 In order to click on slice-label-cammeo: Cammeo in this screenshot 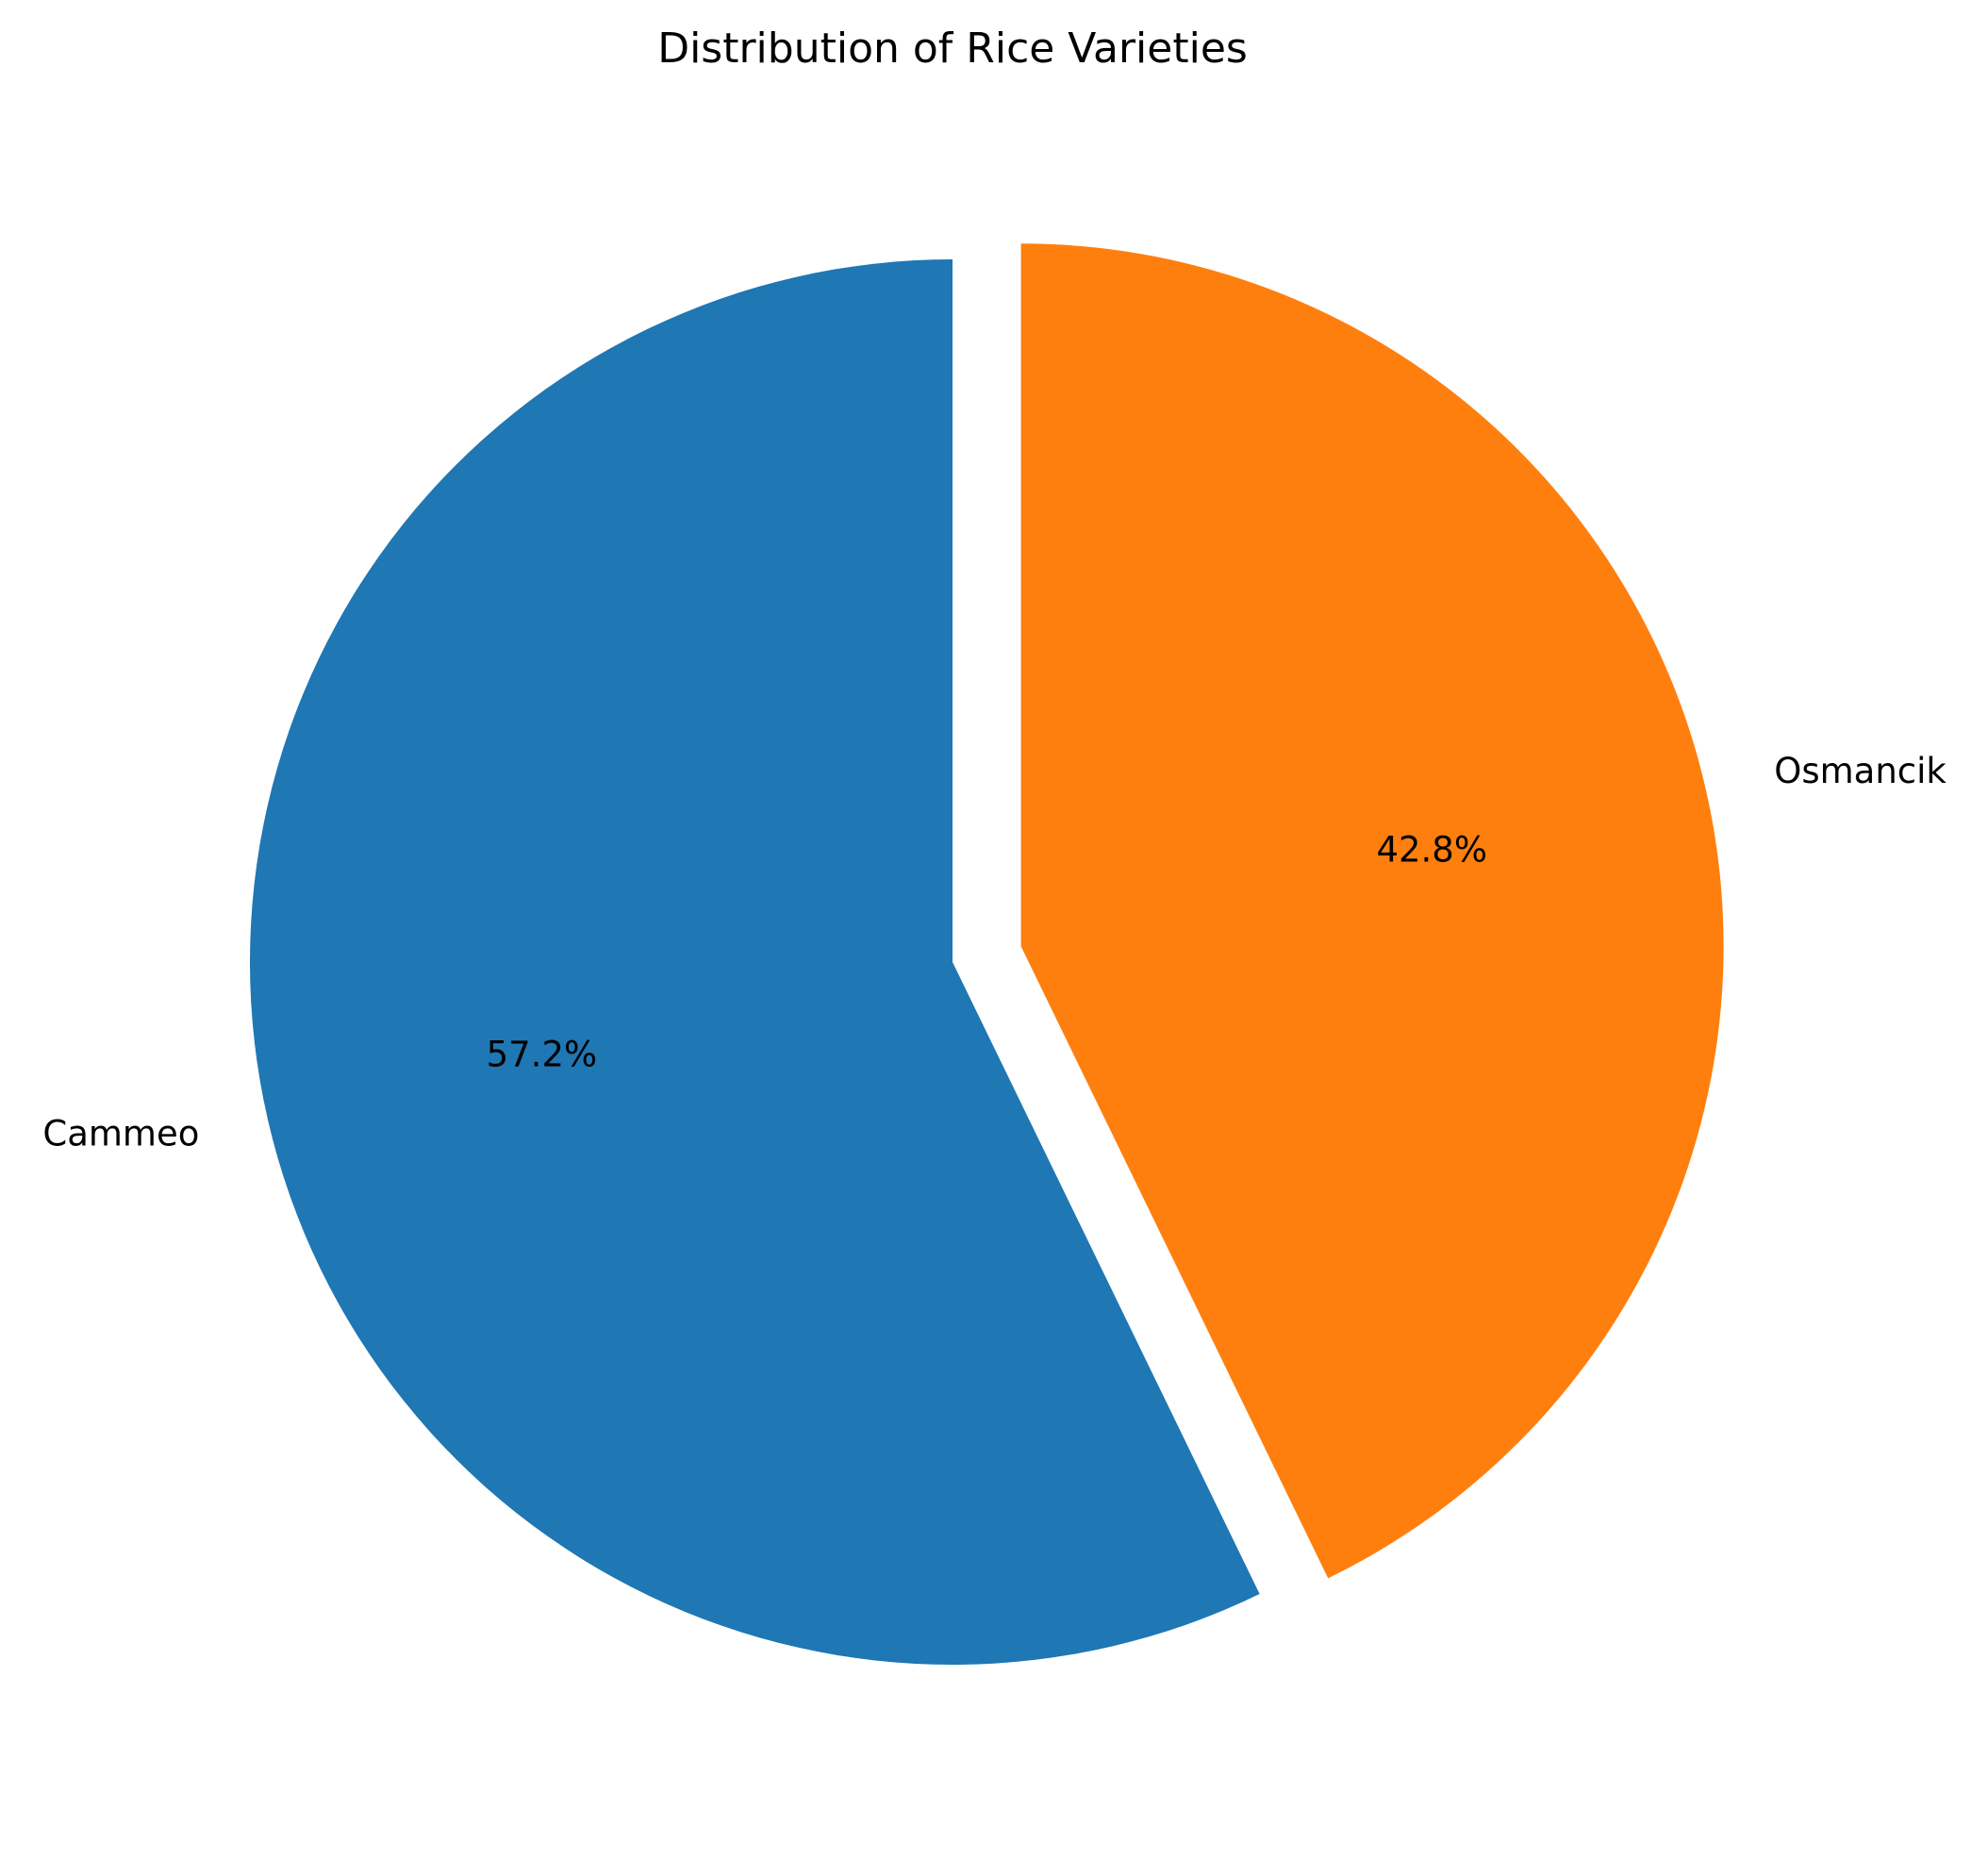, I will do `click(120, 1133)`.